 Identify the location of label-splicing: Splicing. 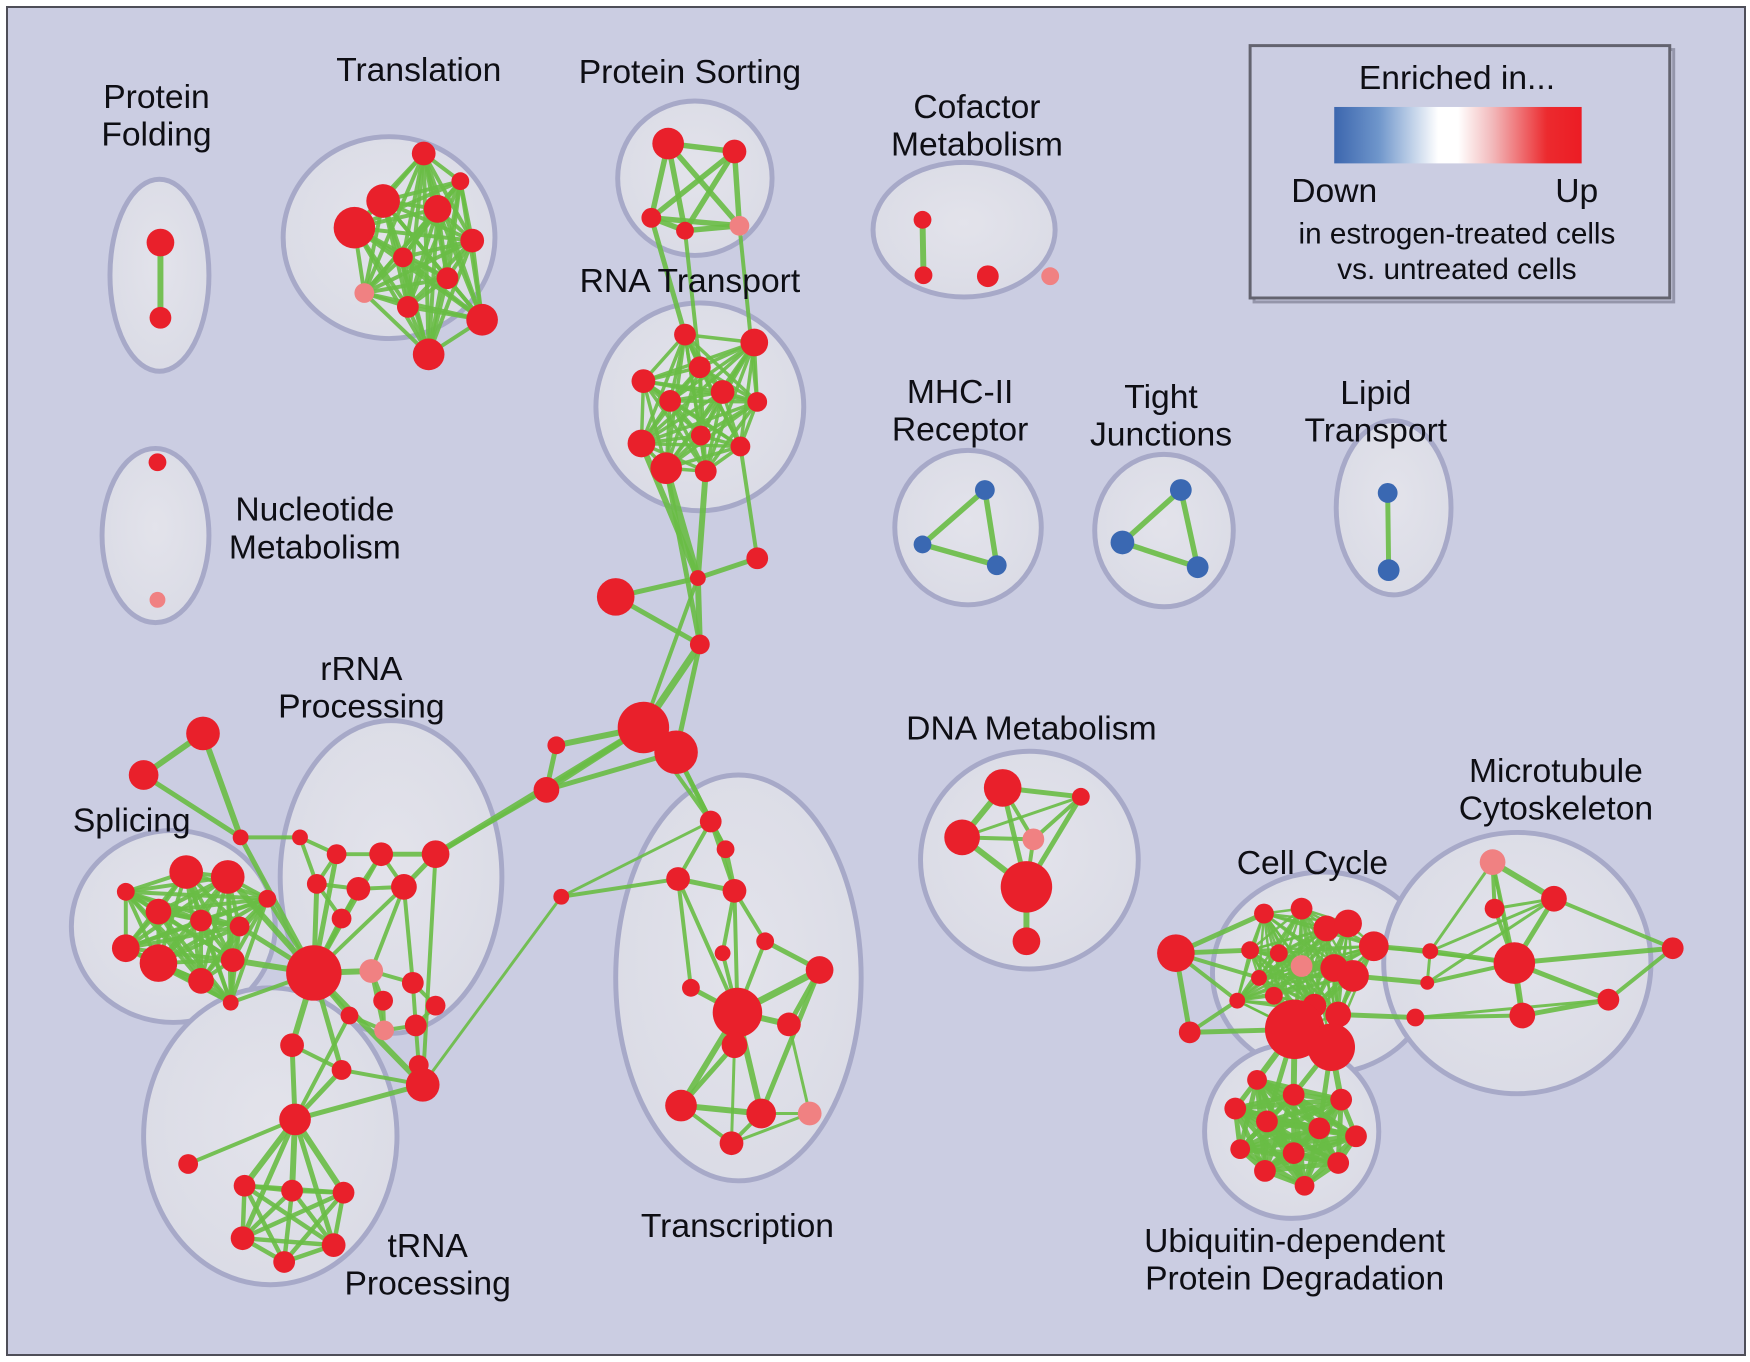
(132, 820).